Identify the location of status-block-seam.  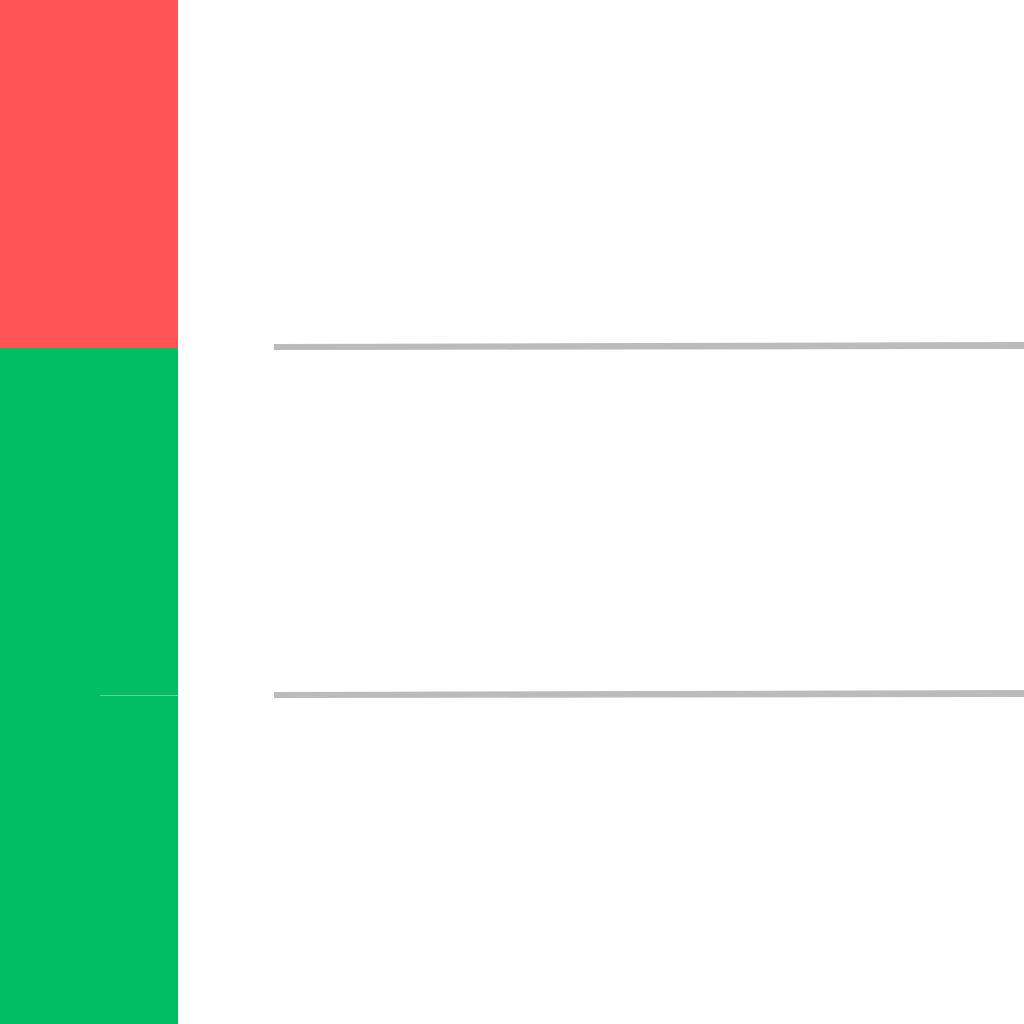
(139, 695).